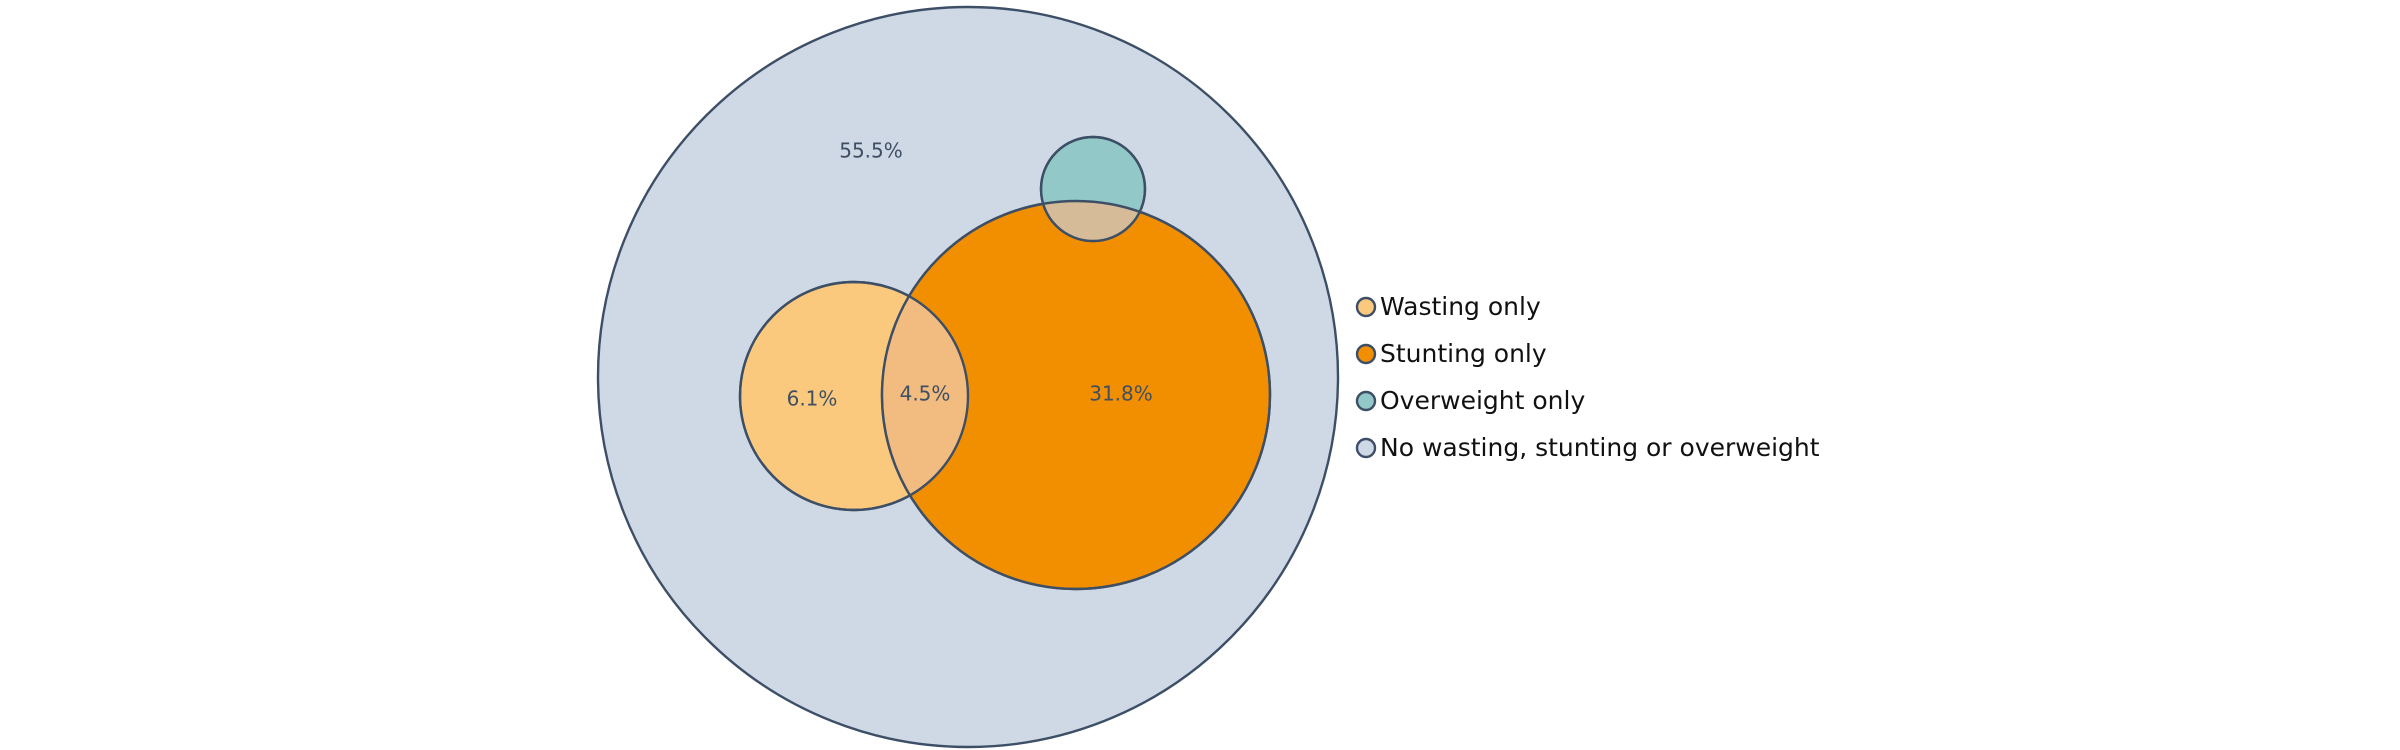 Image resolution: width=2400 pixels, height=750 pixels. I want to click on legend-label-overweight: Overweight only, so click(1482, 400).